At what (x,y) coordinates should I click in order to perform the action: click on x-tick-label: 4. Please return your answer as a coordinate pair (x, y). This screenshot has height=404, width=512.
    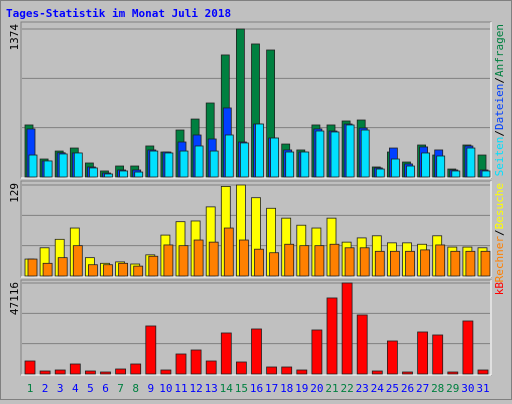
    Looking at the image, I should click on (75, 388).